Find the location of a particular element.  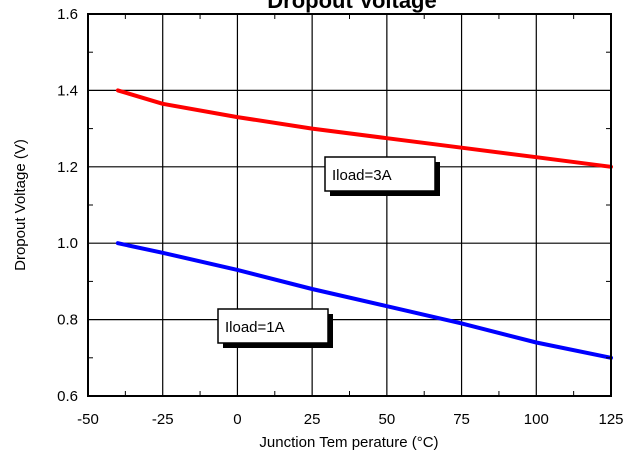

x-tick-label: 75 is located at coordinates (461, 419).